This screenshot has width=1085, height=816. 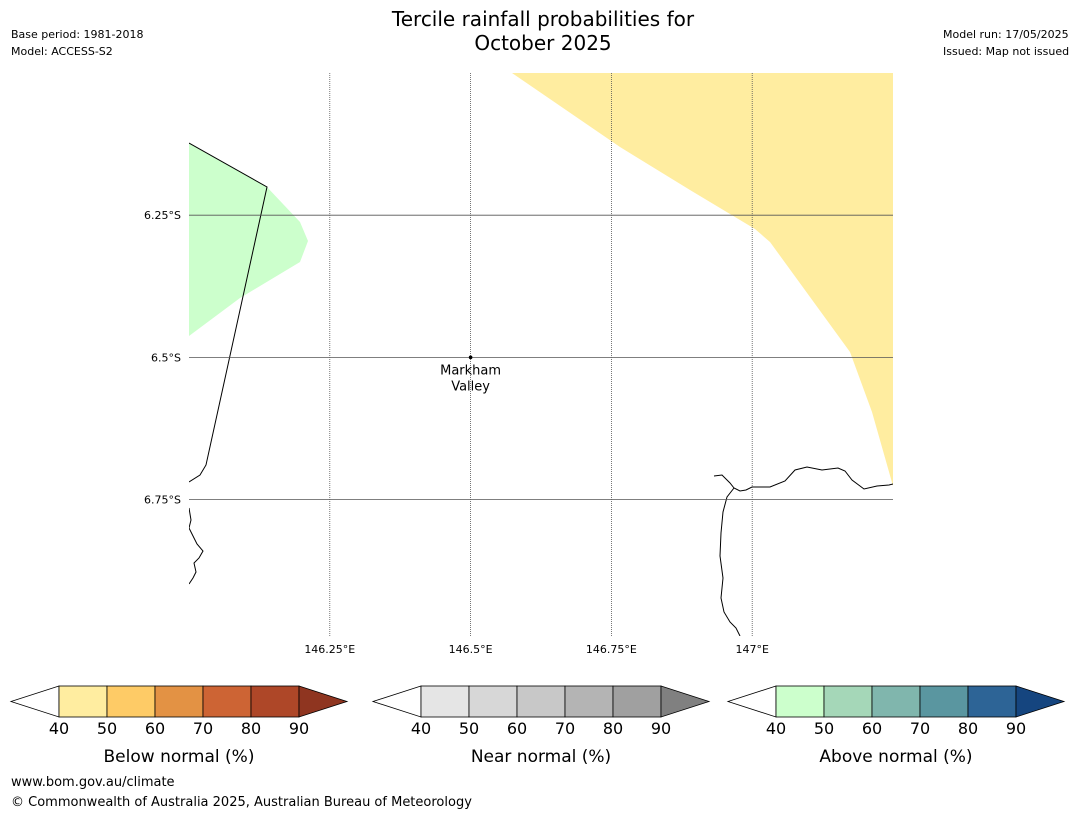 What do you see at coordinates (895, 757) in the screenshot?
I see `above-normal-colorbar-title: Above normal (%)` at bounding box center [895, 757].